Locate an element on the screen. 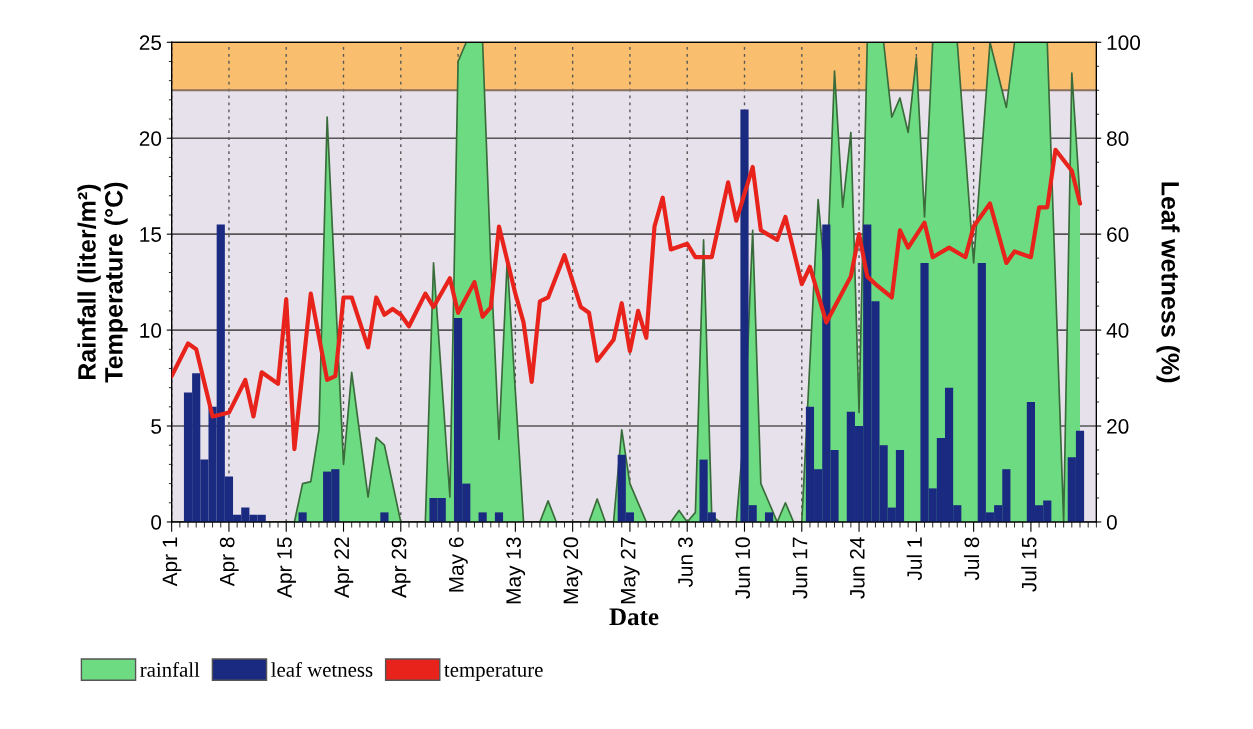  x-tick-label: Apr 22 is located at coordinates (344, 567).